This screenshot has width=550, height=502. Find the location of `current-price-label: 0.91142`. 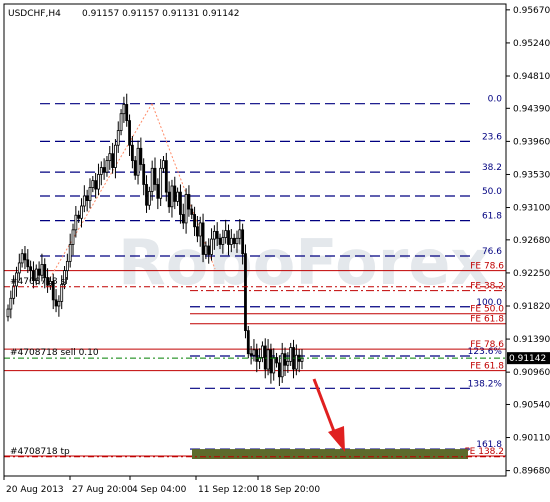

current-price-label: 0.91142 is located at coordinates (527, 359).